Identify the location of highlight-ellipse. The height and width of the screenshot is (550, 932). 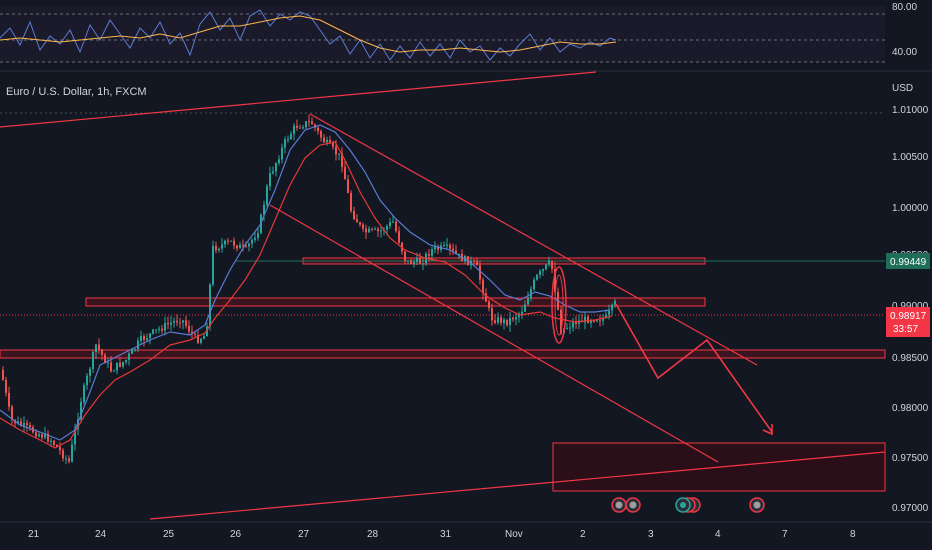
(559, 305).